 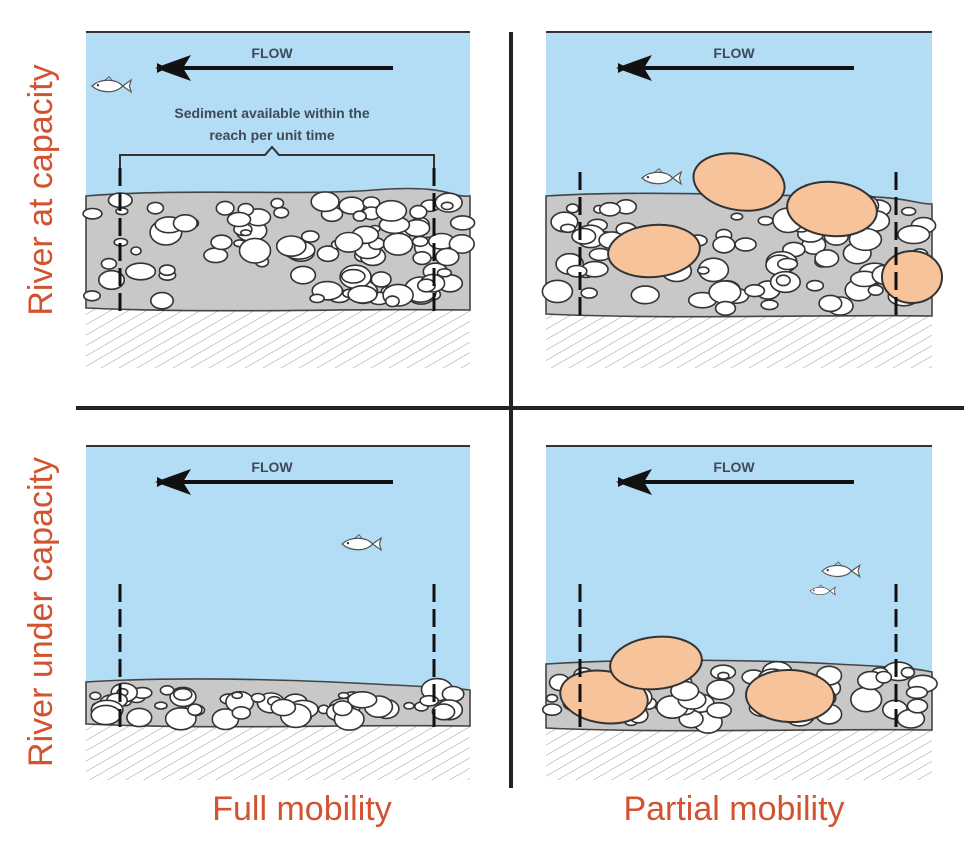 I want to click on row-label-top: River at capacity, so click(x=41, y=189).